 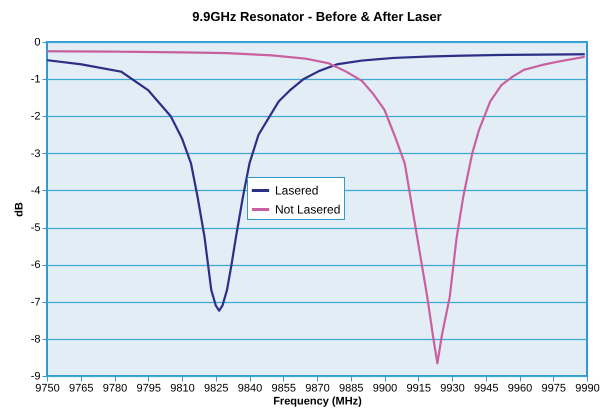 What do you see at coordinates (35, 265) in the screenshot?
I see `y-tick-label: -6` at bounding box center [35, 265].